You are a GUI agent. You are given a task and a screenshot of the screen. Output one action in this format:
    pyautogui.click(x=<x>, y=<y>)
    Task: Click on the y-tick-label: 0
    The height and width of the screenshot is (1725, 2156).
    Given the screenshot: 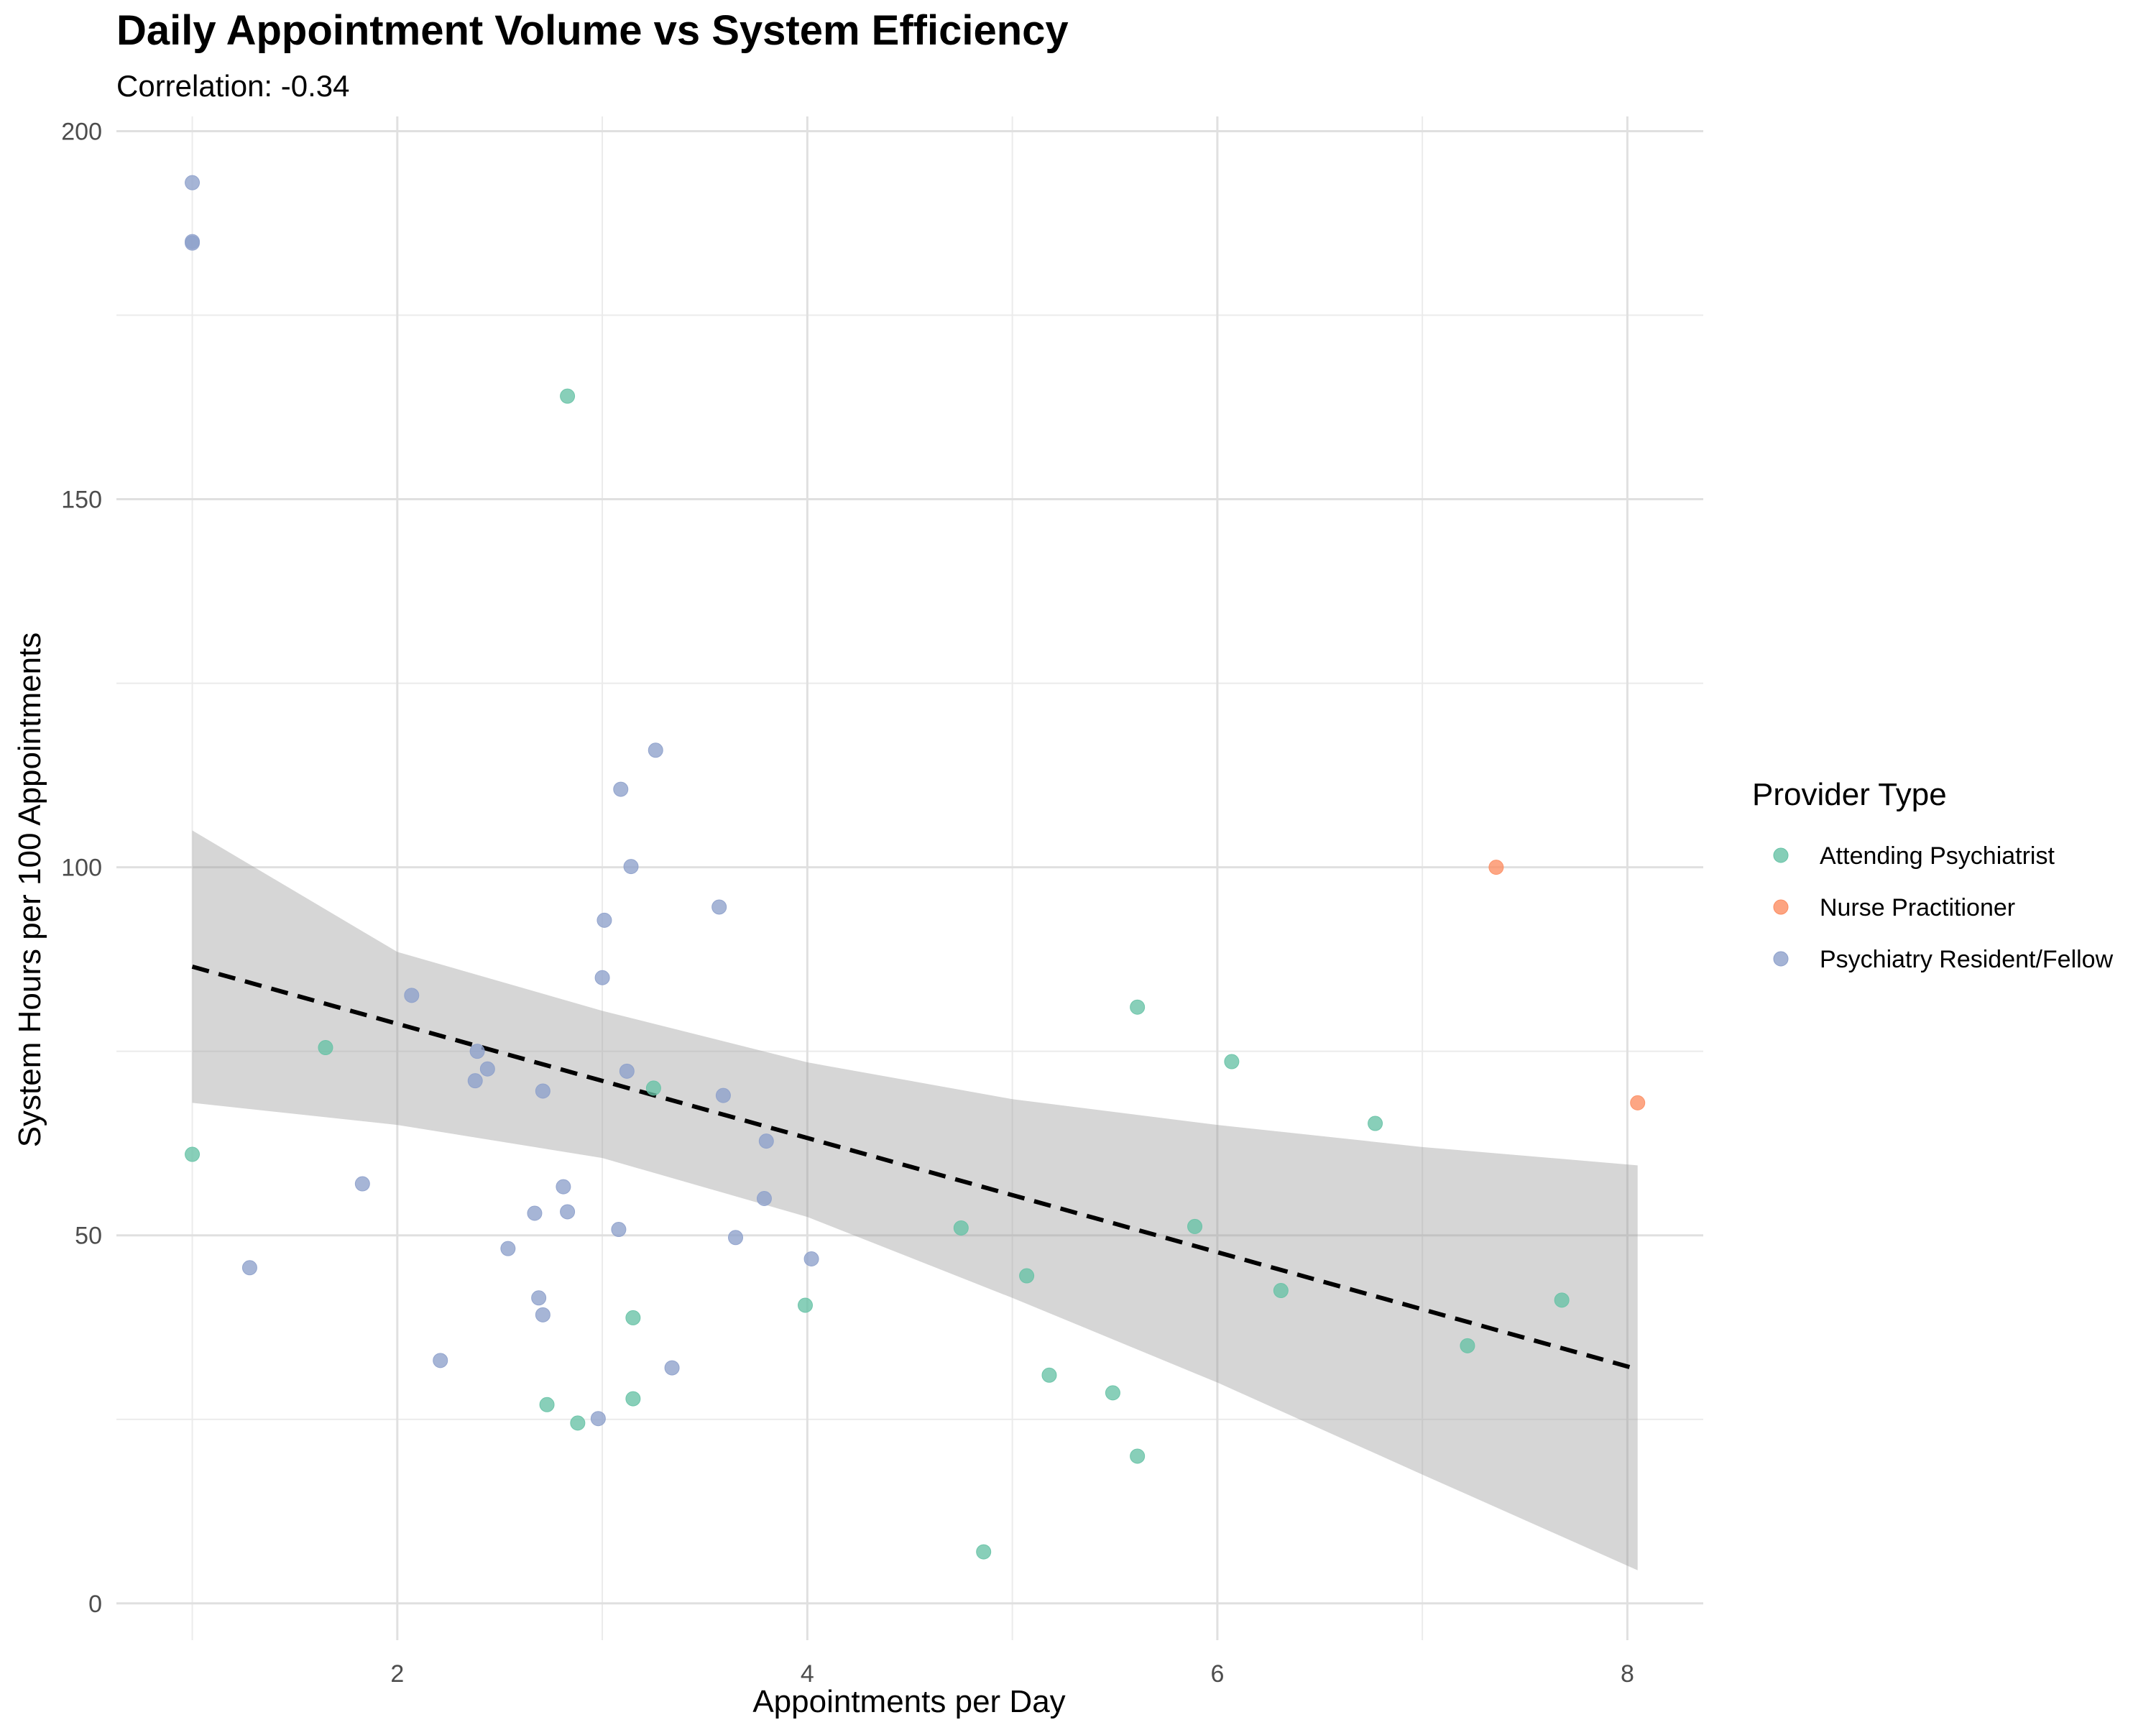 What is the action you would take?
    pyautogui.click(x=95, y=1604)
    